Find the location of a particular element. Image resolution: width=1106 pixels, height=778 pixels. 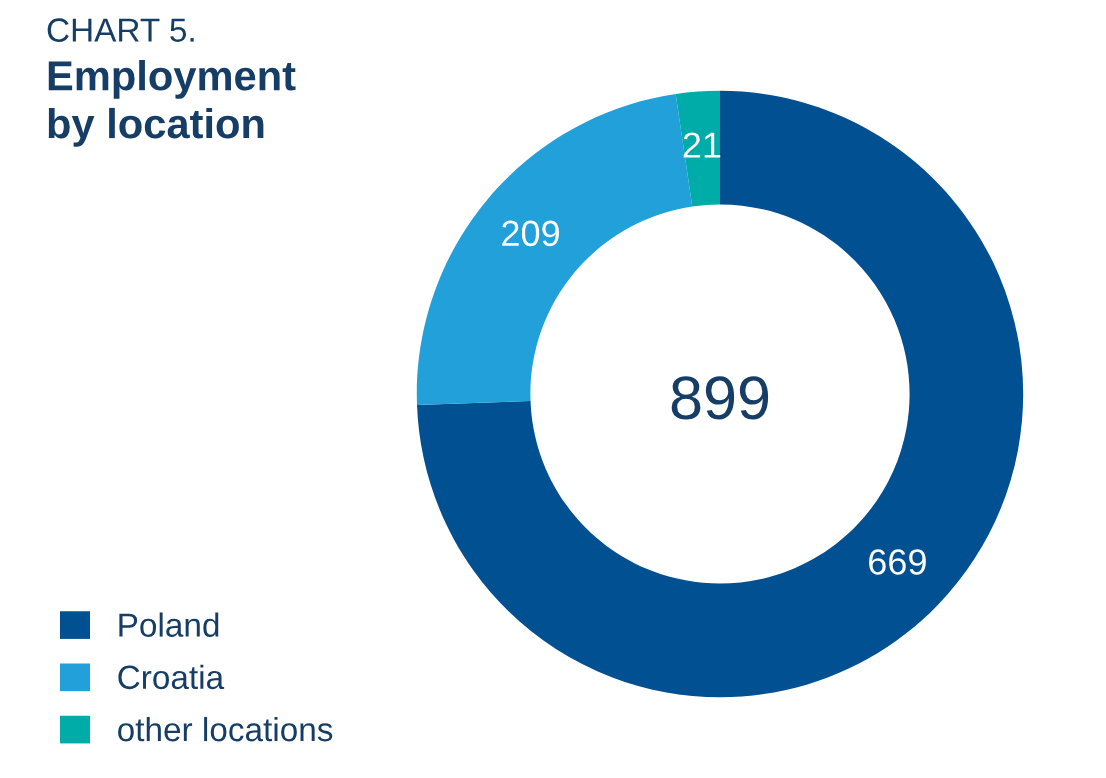

chart-title: Employment by location is located at coordinates (172, 103).